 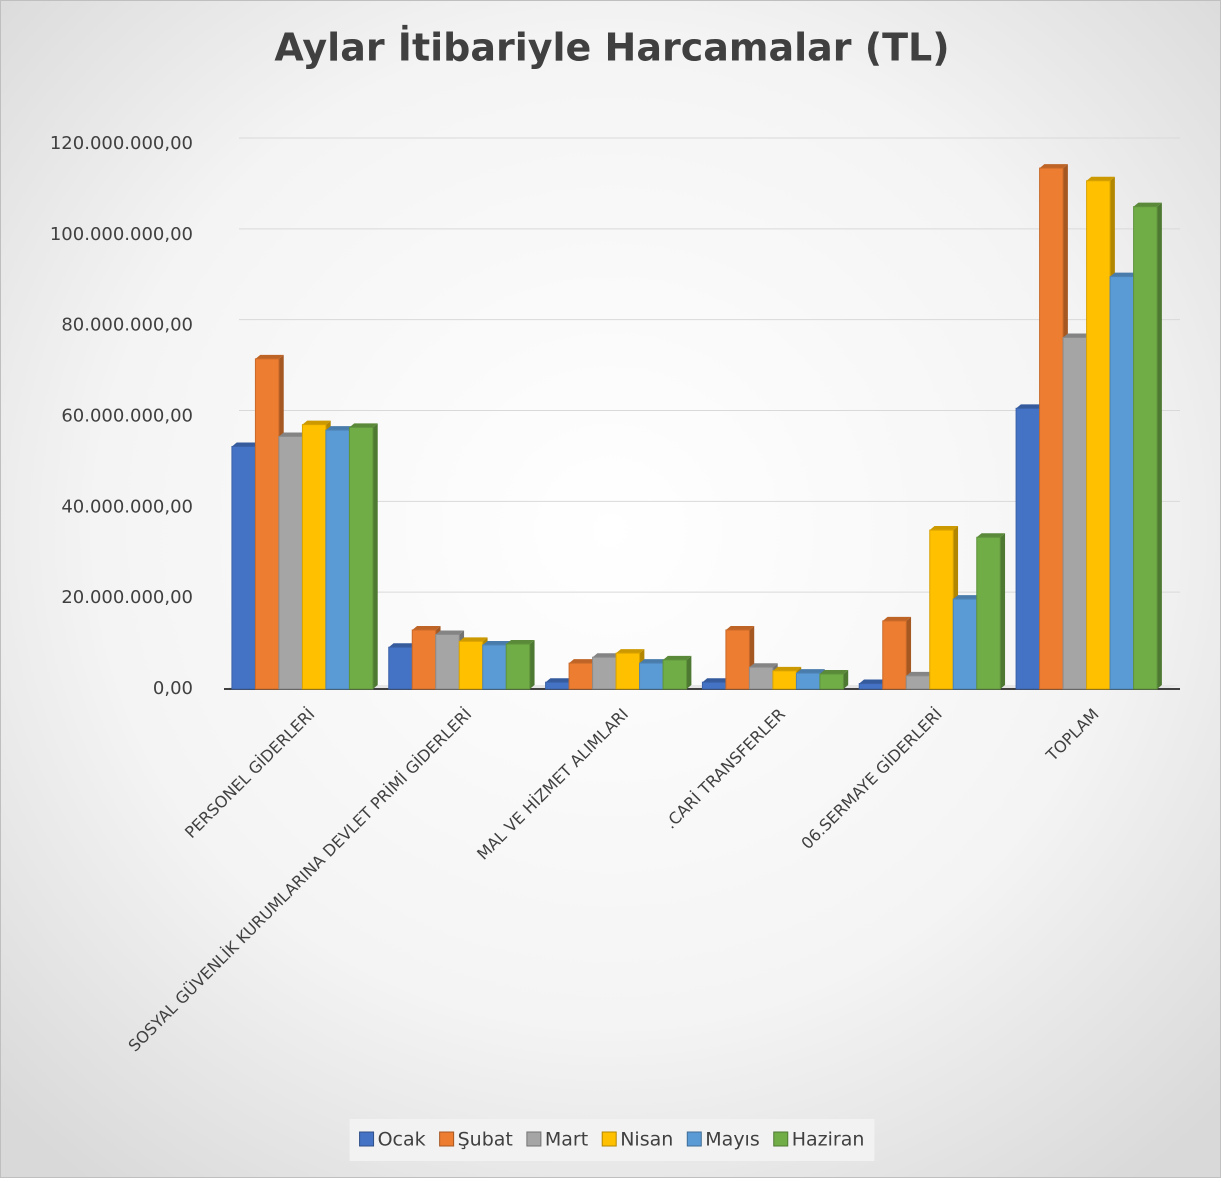 What do you see at coordinates (127, 416) in the screenshot?
I see `y-tick-label: 60.000.000,00` at bounding box center [127, 416].